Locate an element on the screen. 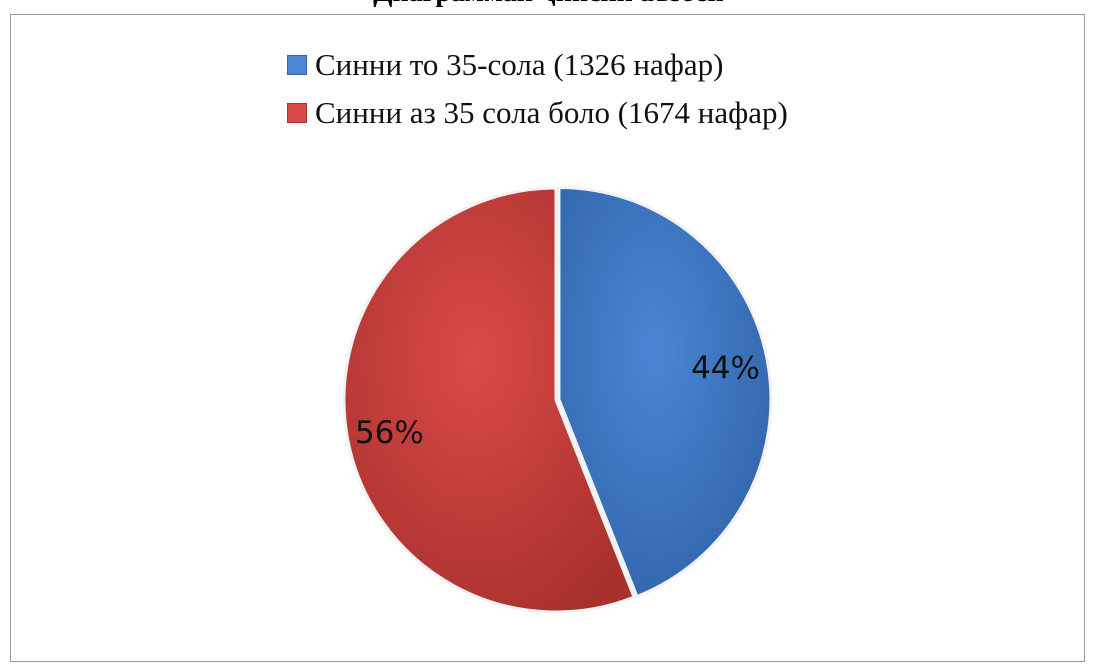 This screenshot has height=668, width=1097. chart-title: Диаграммаи ҷинсии аъзоён is located at coordinates (548, 4).